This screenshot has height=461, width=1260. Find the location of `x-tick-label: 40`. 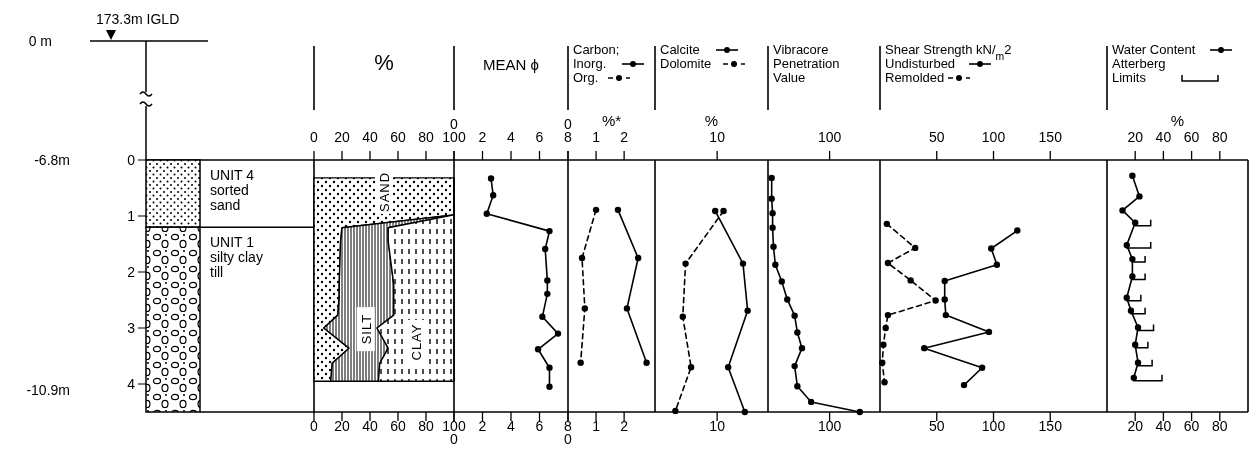

x-tick-label: 40 is located at coordinates (1163, 426).